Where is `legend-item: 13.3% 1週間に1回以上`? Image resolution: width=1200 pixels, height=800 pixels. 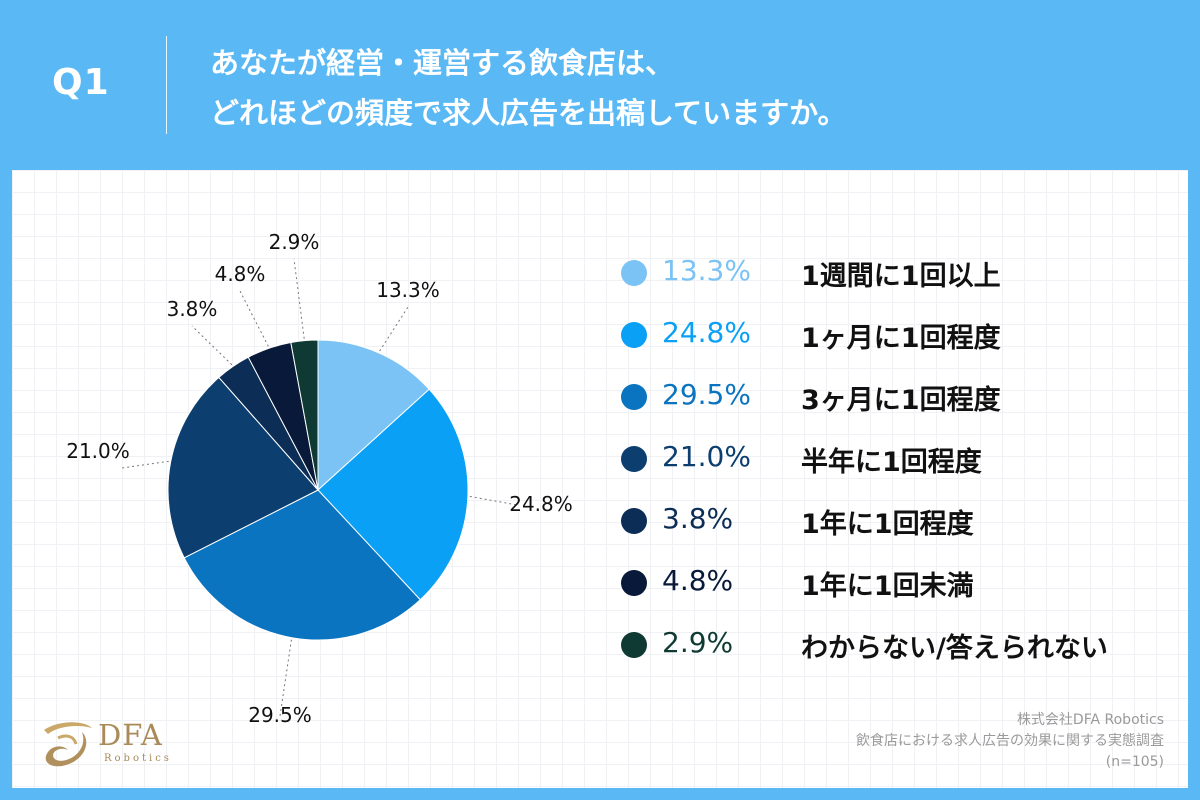 legend-item: 13.3% 1週間に1回以上 is located at coordinates (891, 271).